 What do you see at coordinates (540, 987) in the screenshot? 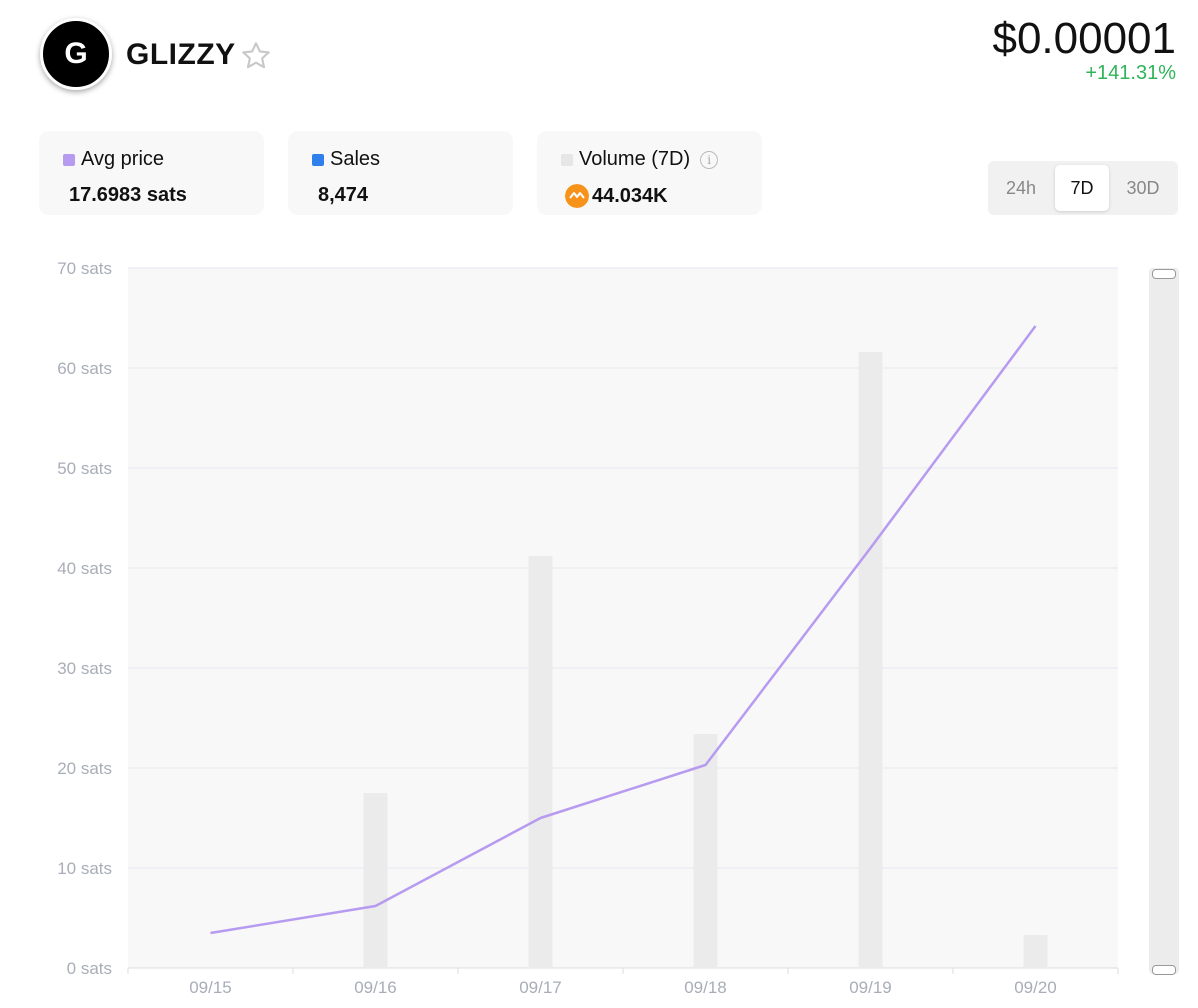
I see `x-tick-label: 09/17` at bounding box center [540, 987].